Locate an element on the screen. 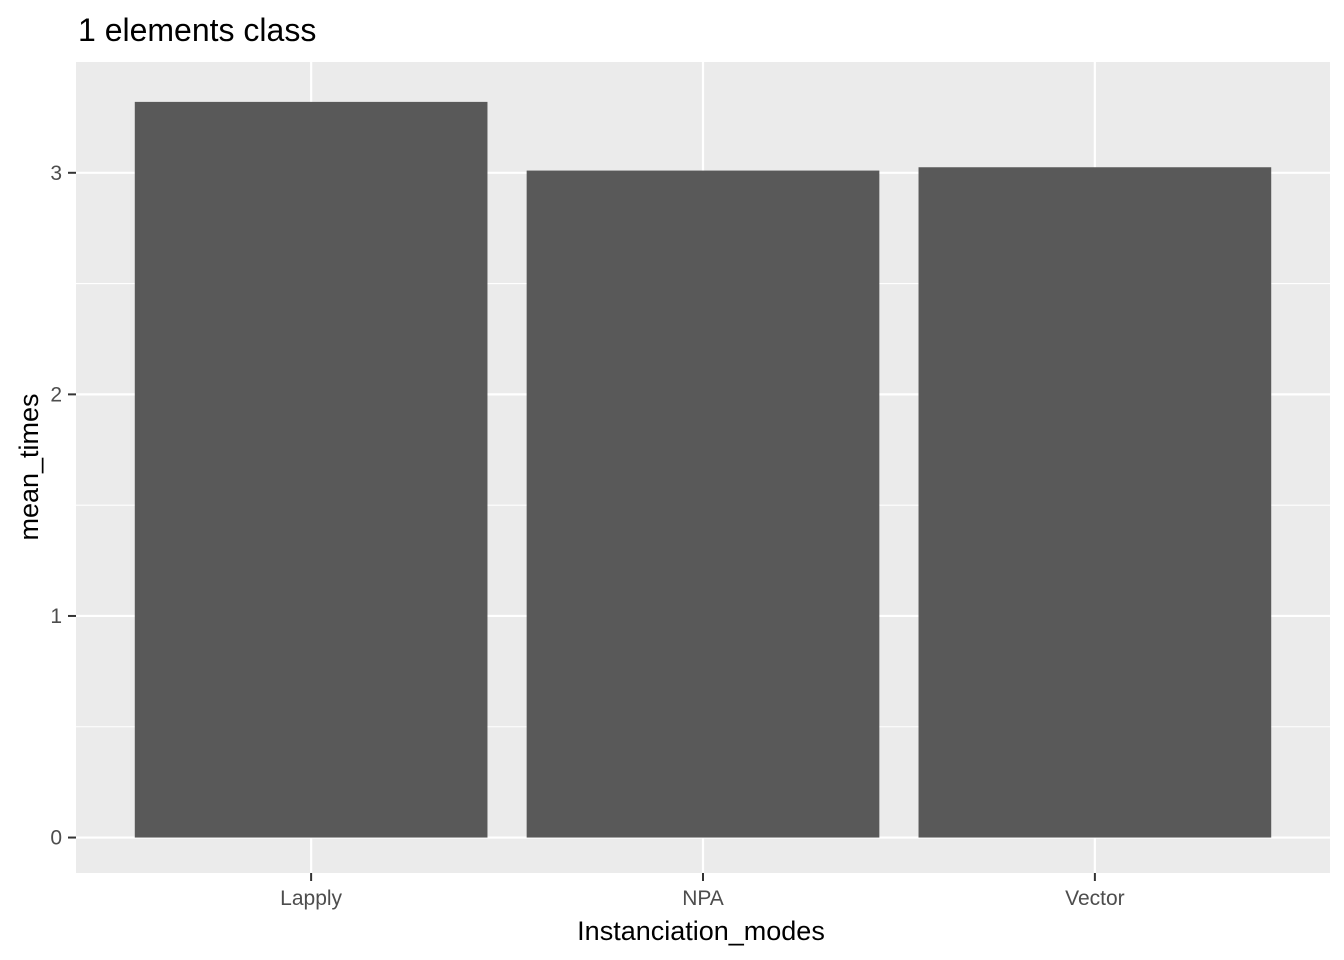 The image size is (1344, 960). y-axis-title: mean_times is located at coordinates (29, 466).